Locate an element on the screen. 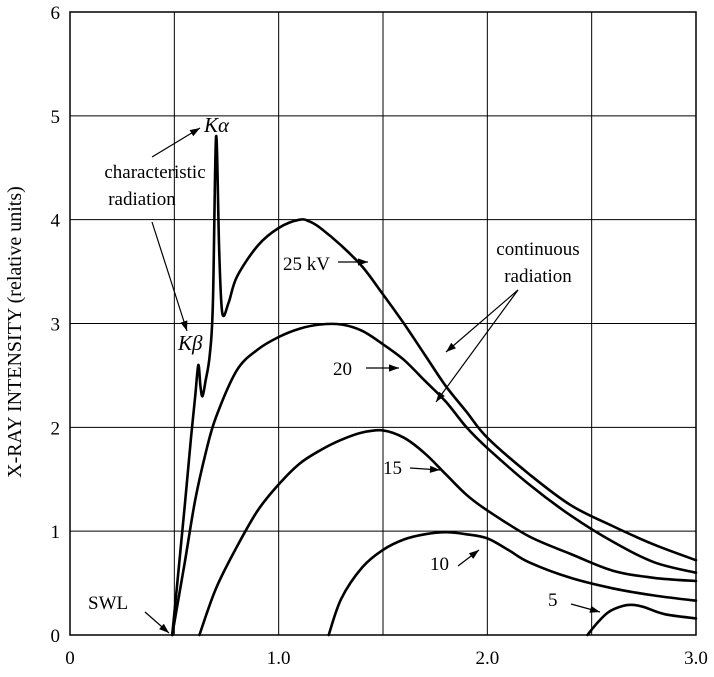 This screenshot has height=677, width=714. curve-10kv is located at coordinates (512, 583).